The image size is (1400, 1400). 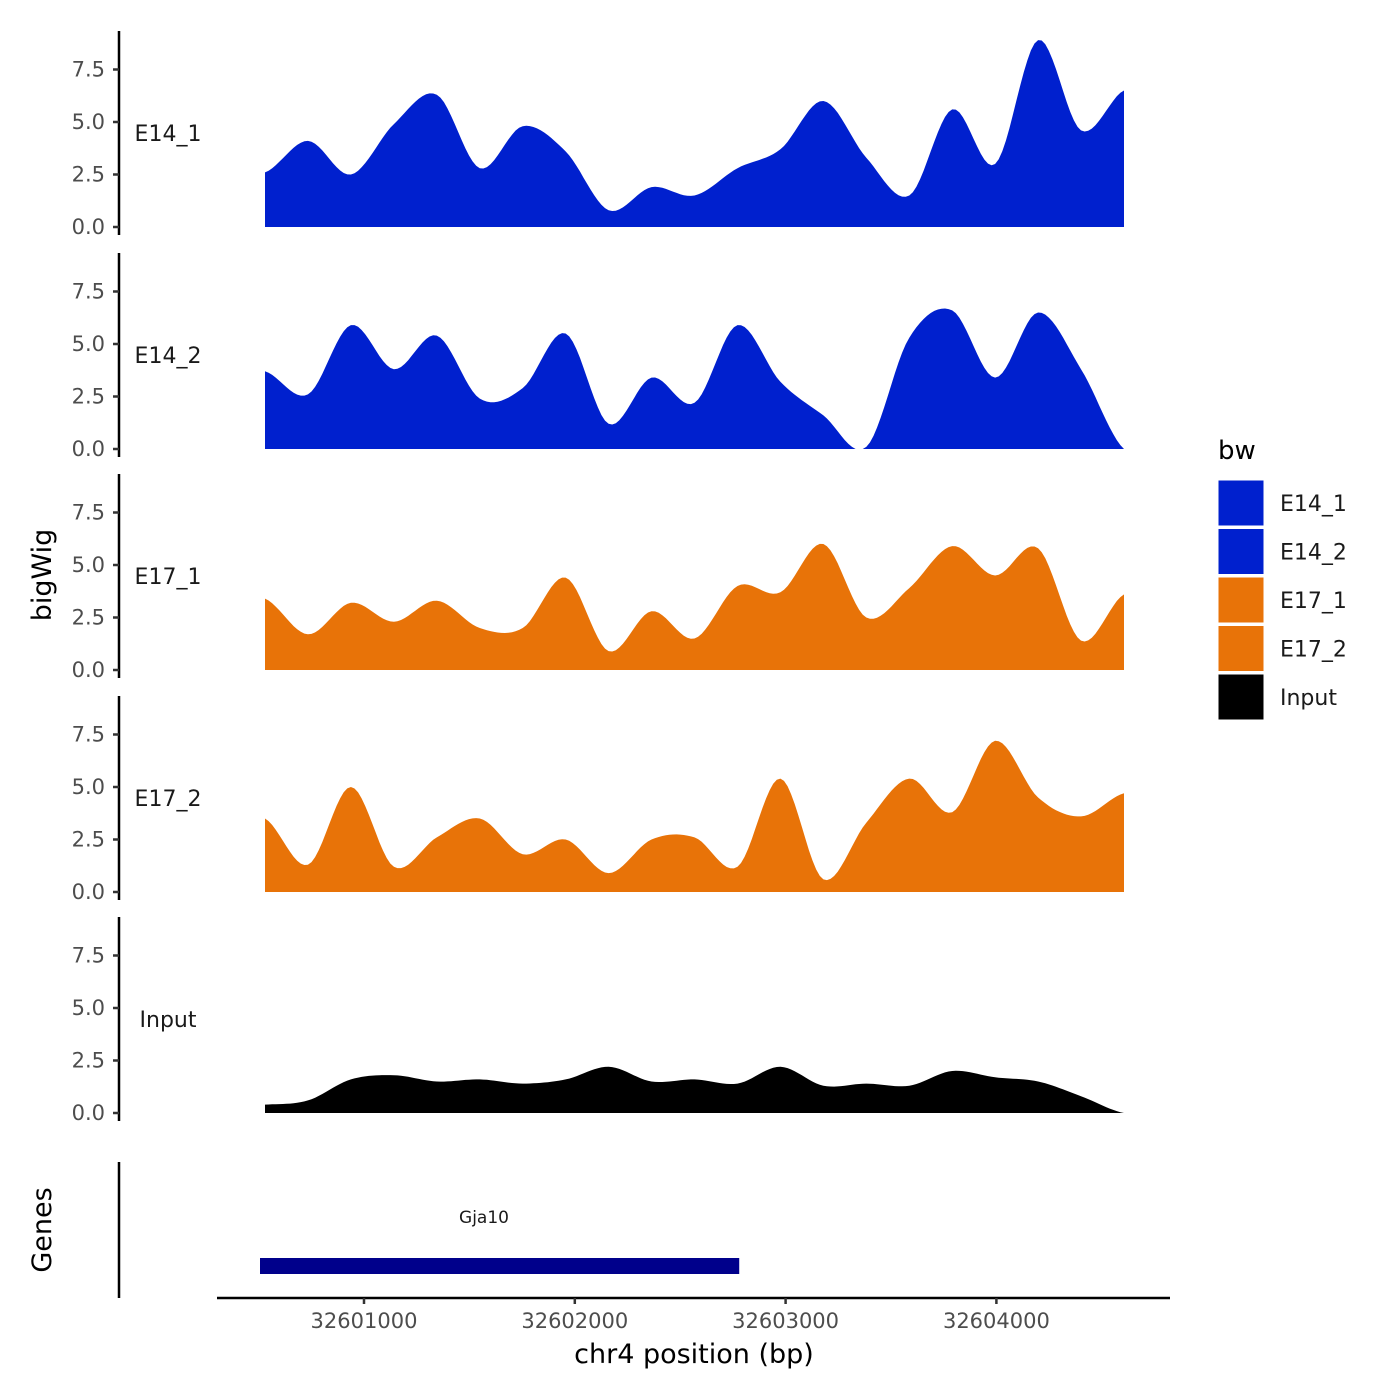 I want to click on coverage-area-Input, so click(x=694, y=1089).